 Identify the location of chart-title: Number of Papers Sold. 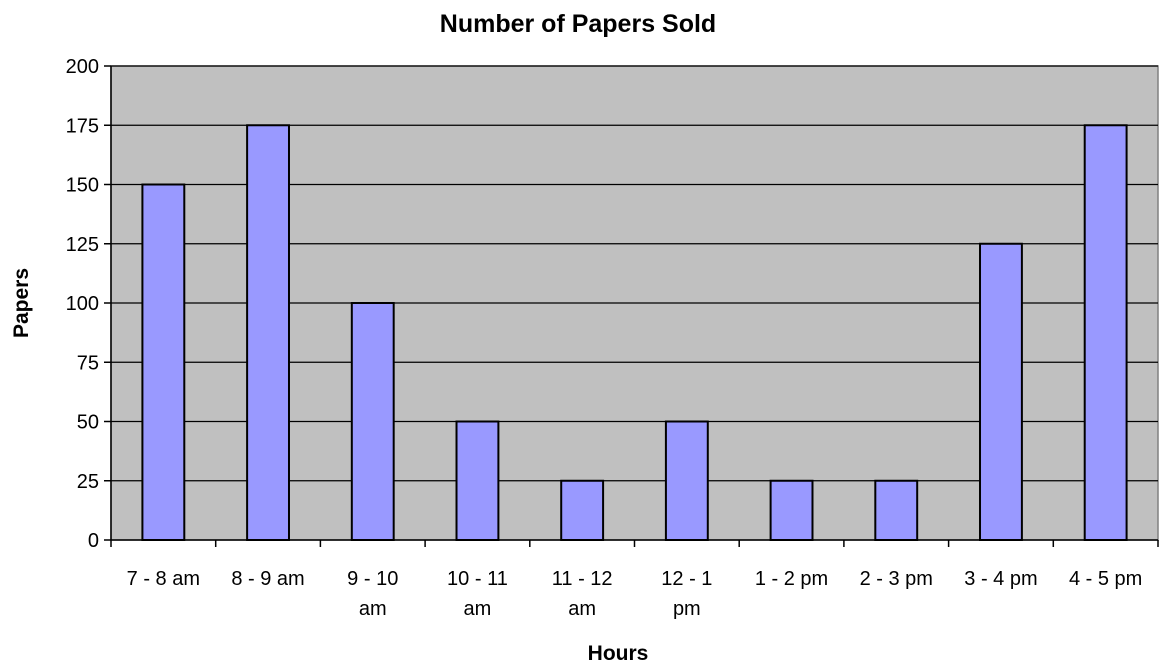
(578, 24).